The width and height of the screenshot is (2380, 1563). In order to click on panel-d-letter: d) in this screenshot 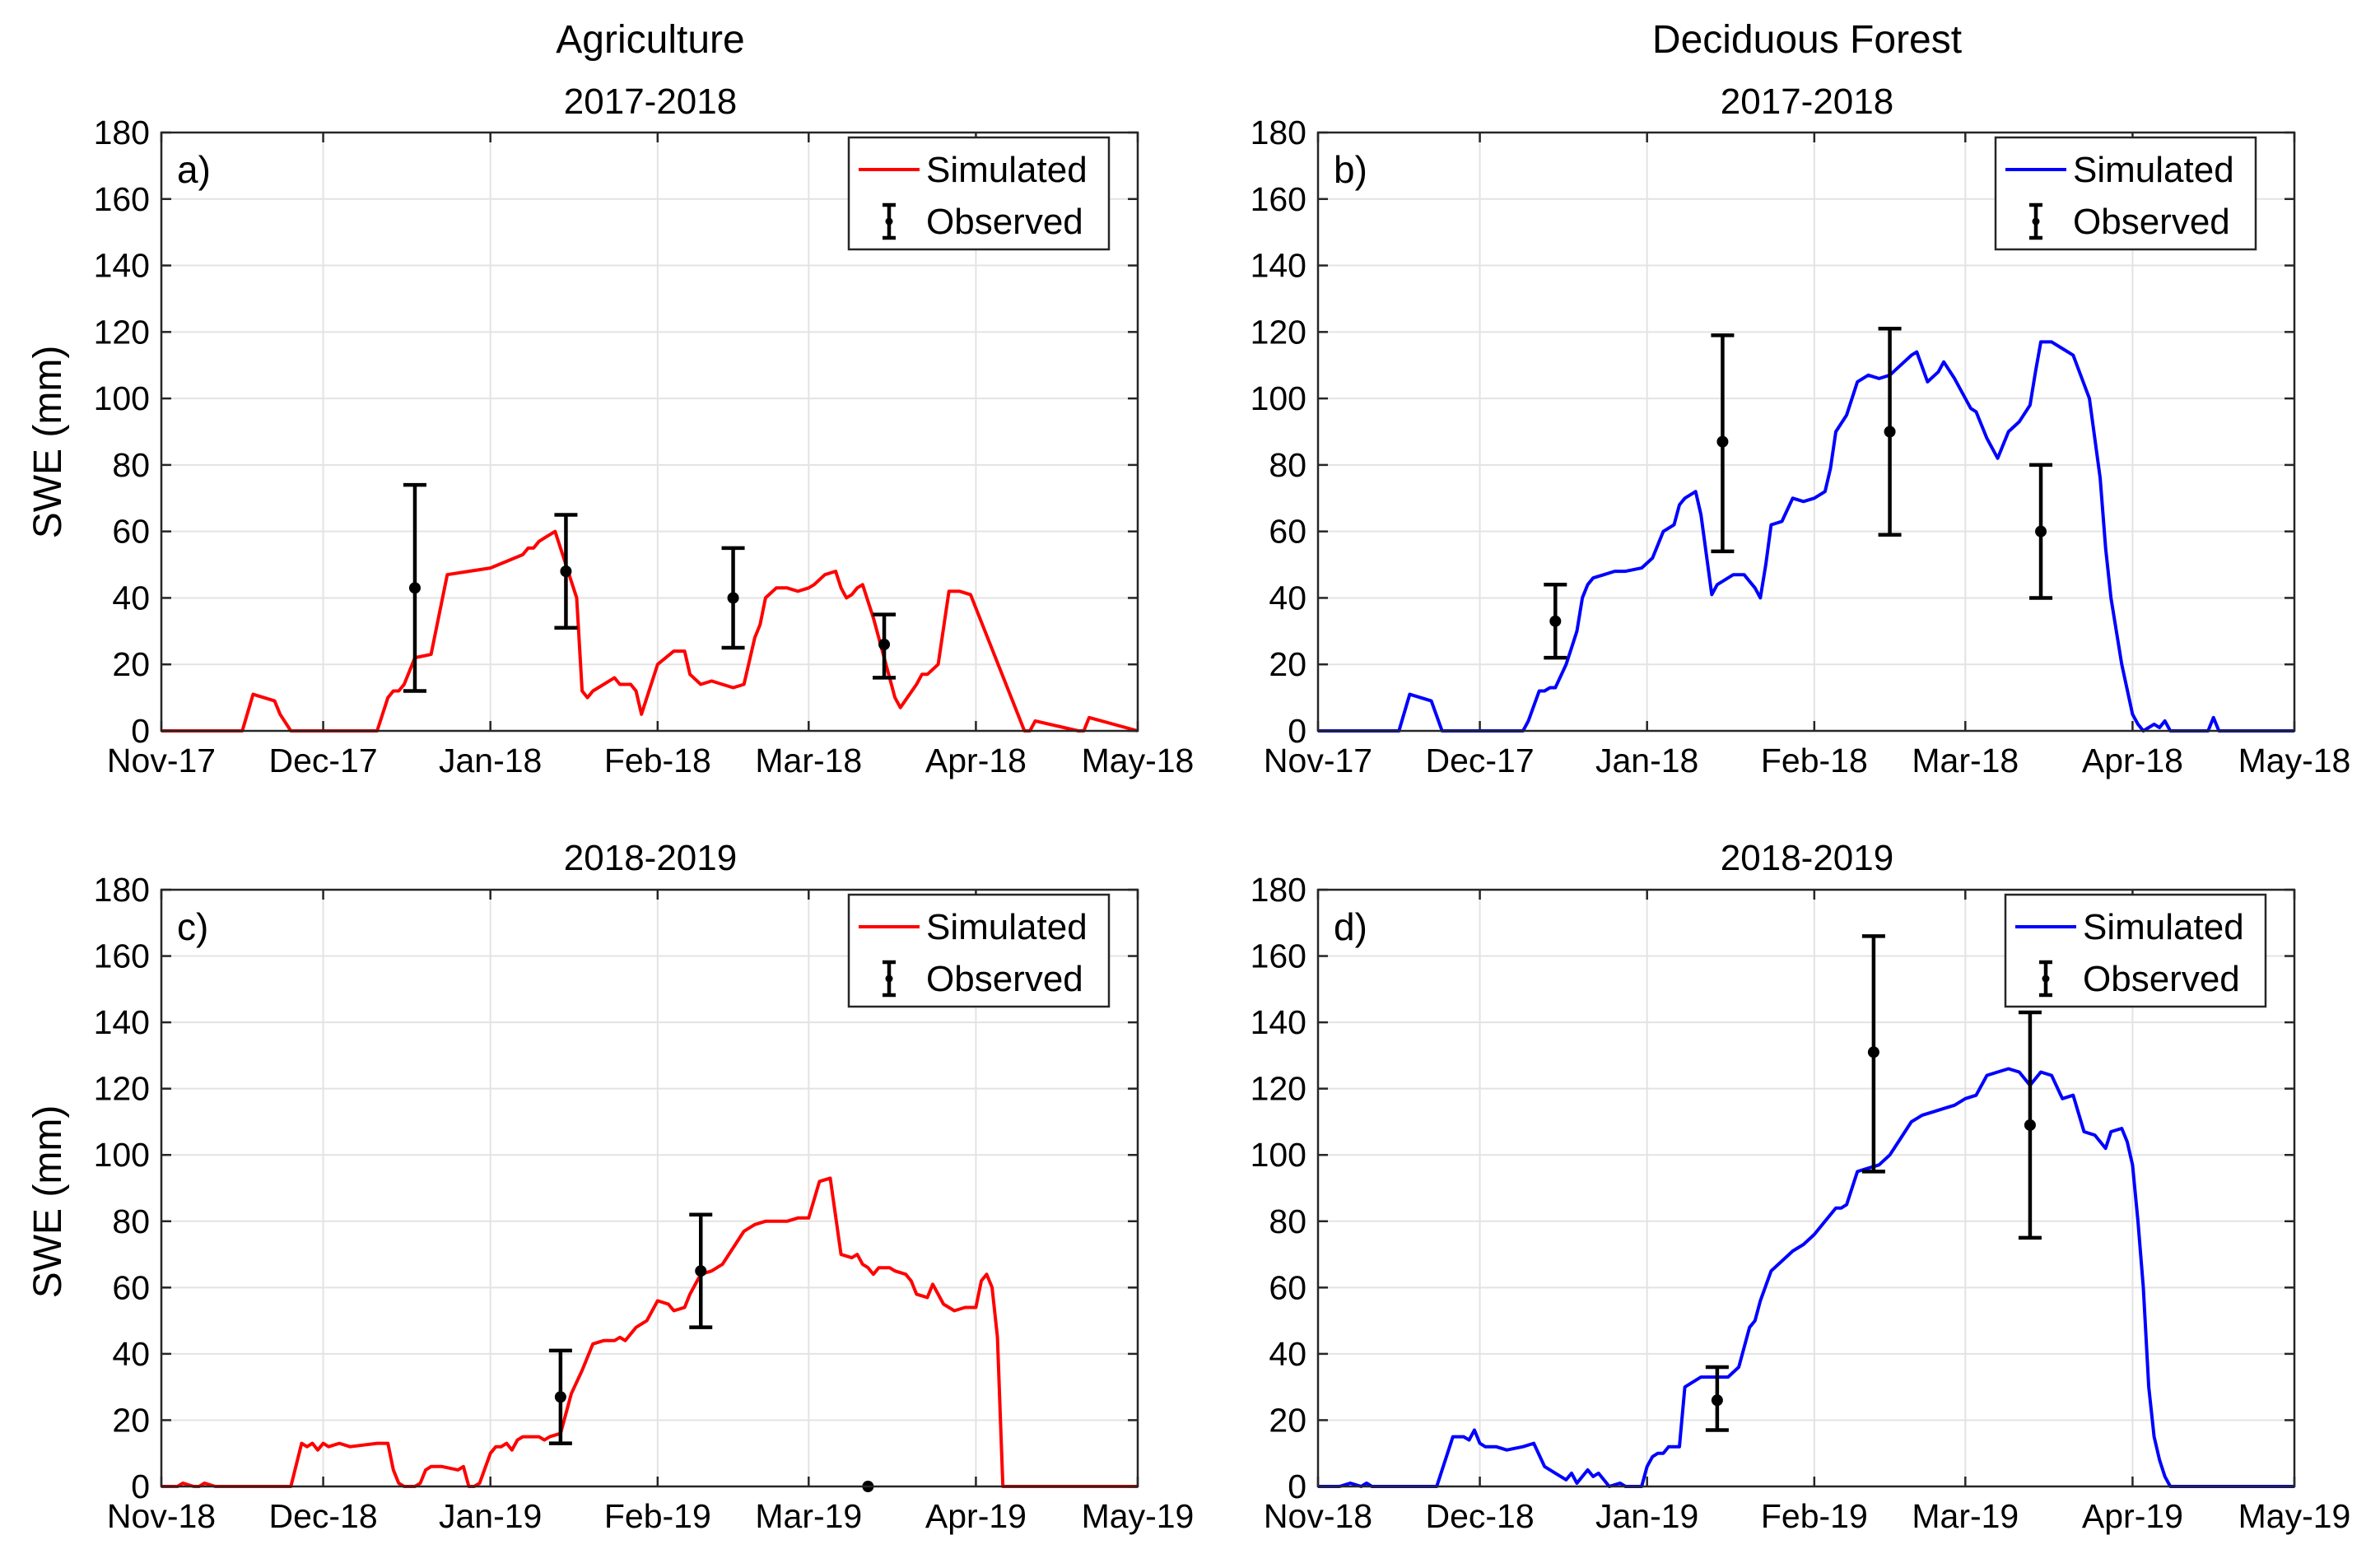, I will do `click(1350, 926)`.